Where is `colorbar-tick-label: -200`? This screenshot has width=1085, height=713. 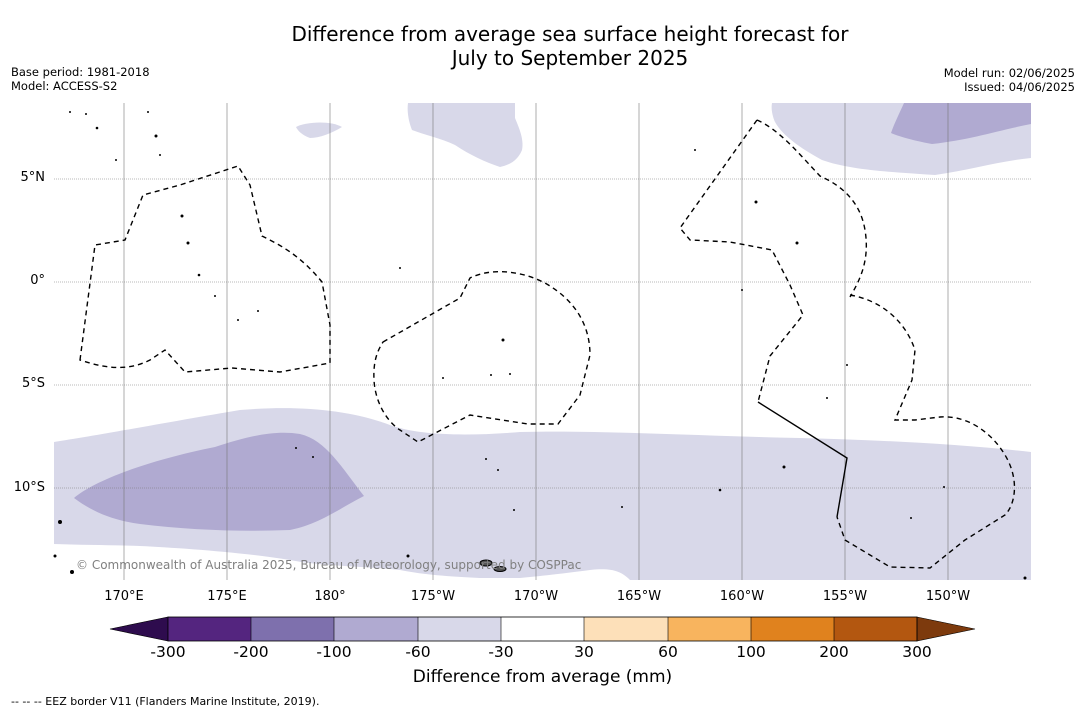
colorbar-tick-label: -200 is located at coordinates (251, 652).